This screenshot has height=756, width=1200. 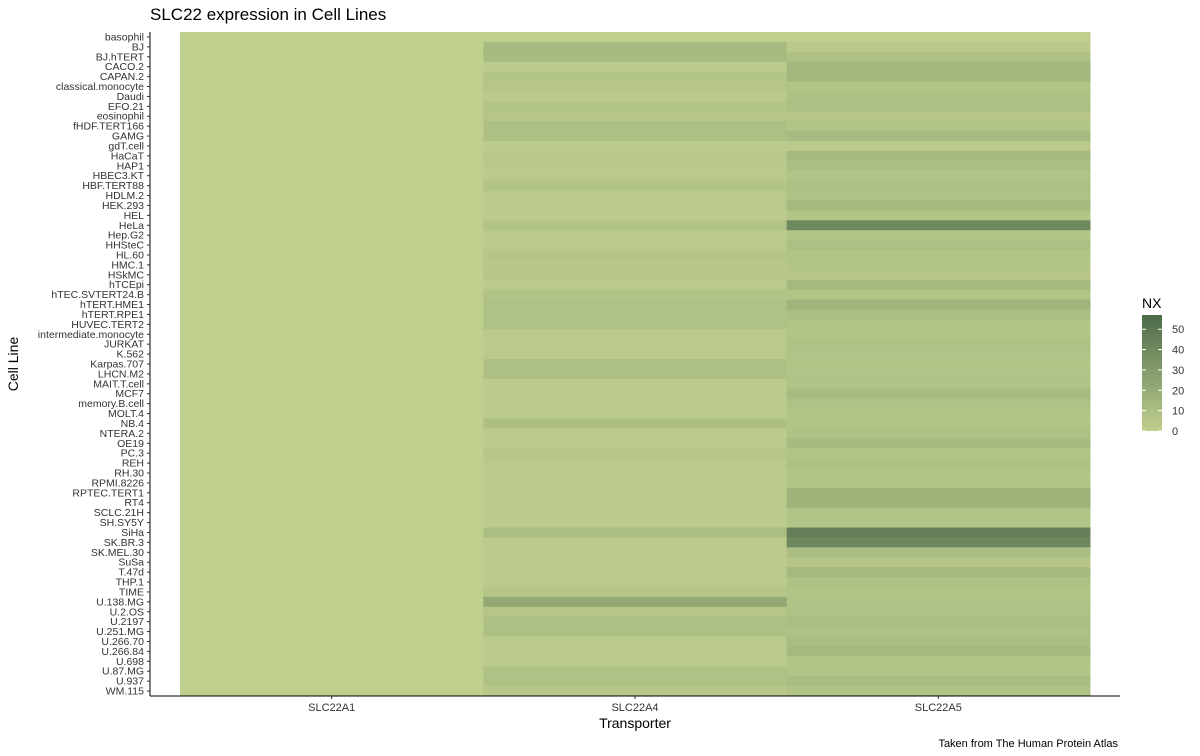 What do you see at coordinates (107, 325) in the screenshot?
I see `y-tick-label: HUVEC.TERT2` at bounding box center [107, 325].